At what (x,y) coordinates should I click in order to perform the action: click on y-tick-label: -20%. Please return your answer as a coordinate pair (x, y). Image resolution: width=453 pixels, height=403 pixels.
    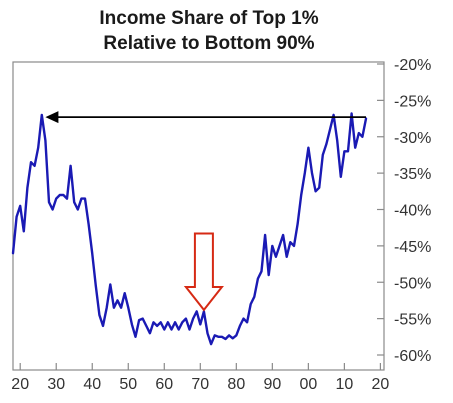
    Looking at the image, I should click on (412, 65).